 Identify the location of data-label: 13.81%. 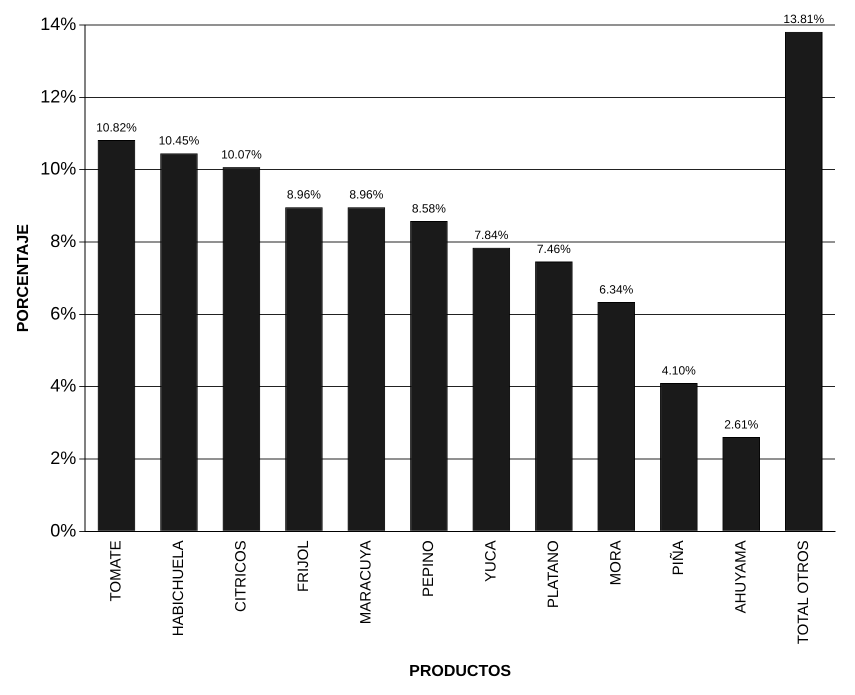
(803, 19).